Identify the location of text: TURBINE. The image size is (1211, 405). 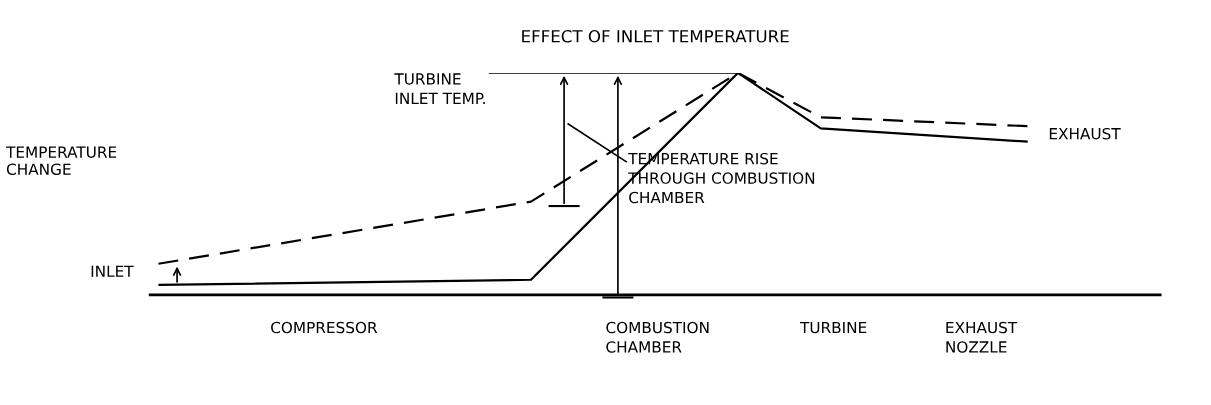
(833, 327).